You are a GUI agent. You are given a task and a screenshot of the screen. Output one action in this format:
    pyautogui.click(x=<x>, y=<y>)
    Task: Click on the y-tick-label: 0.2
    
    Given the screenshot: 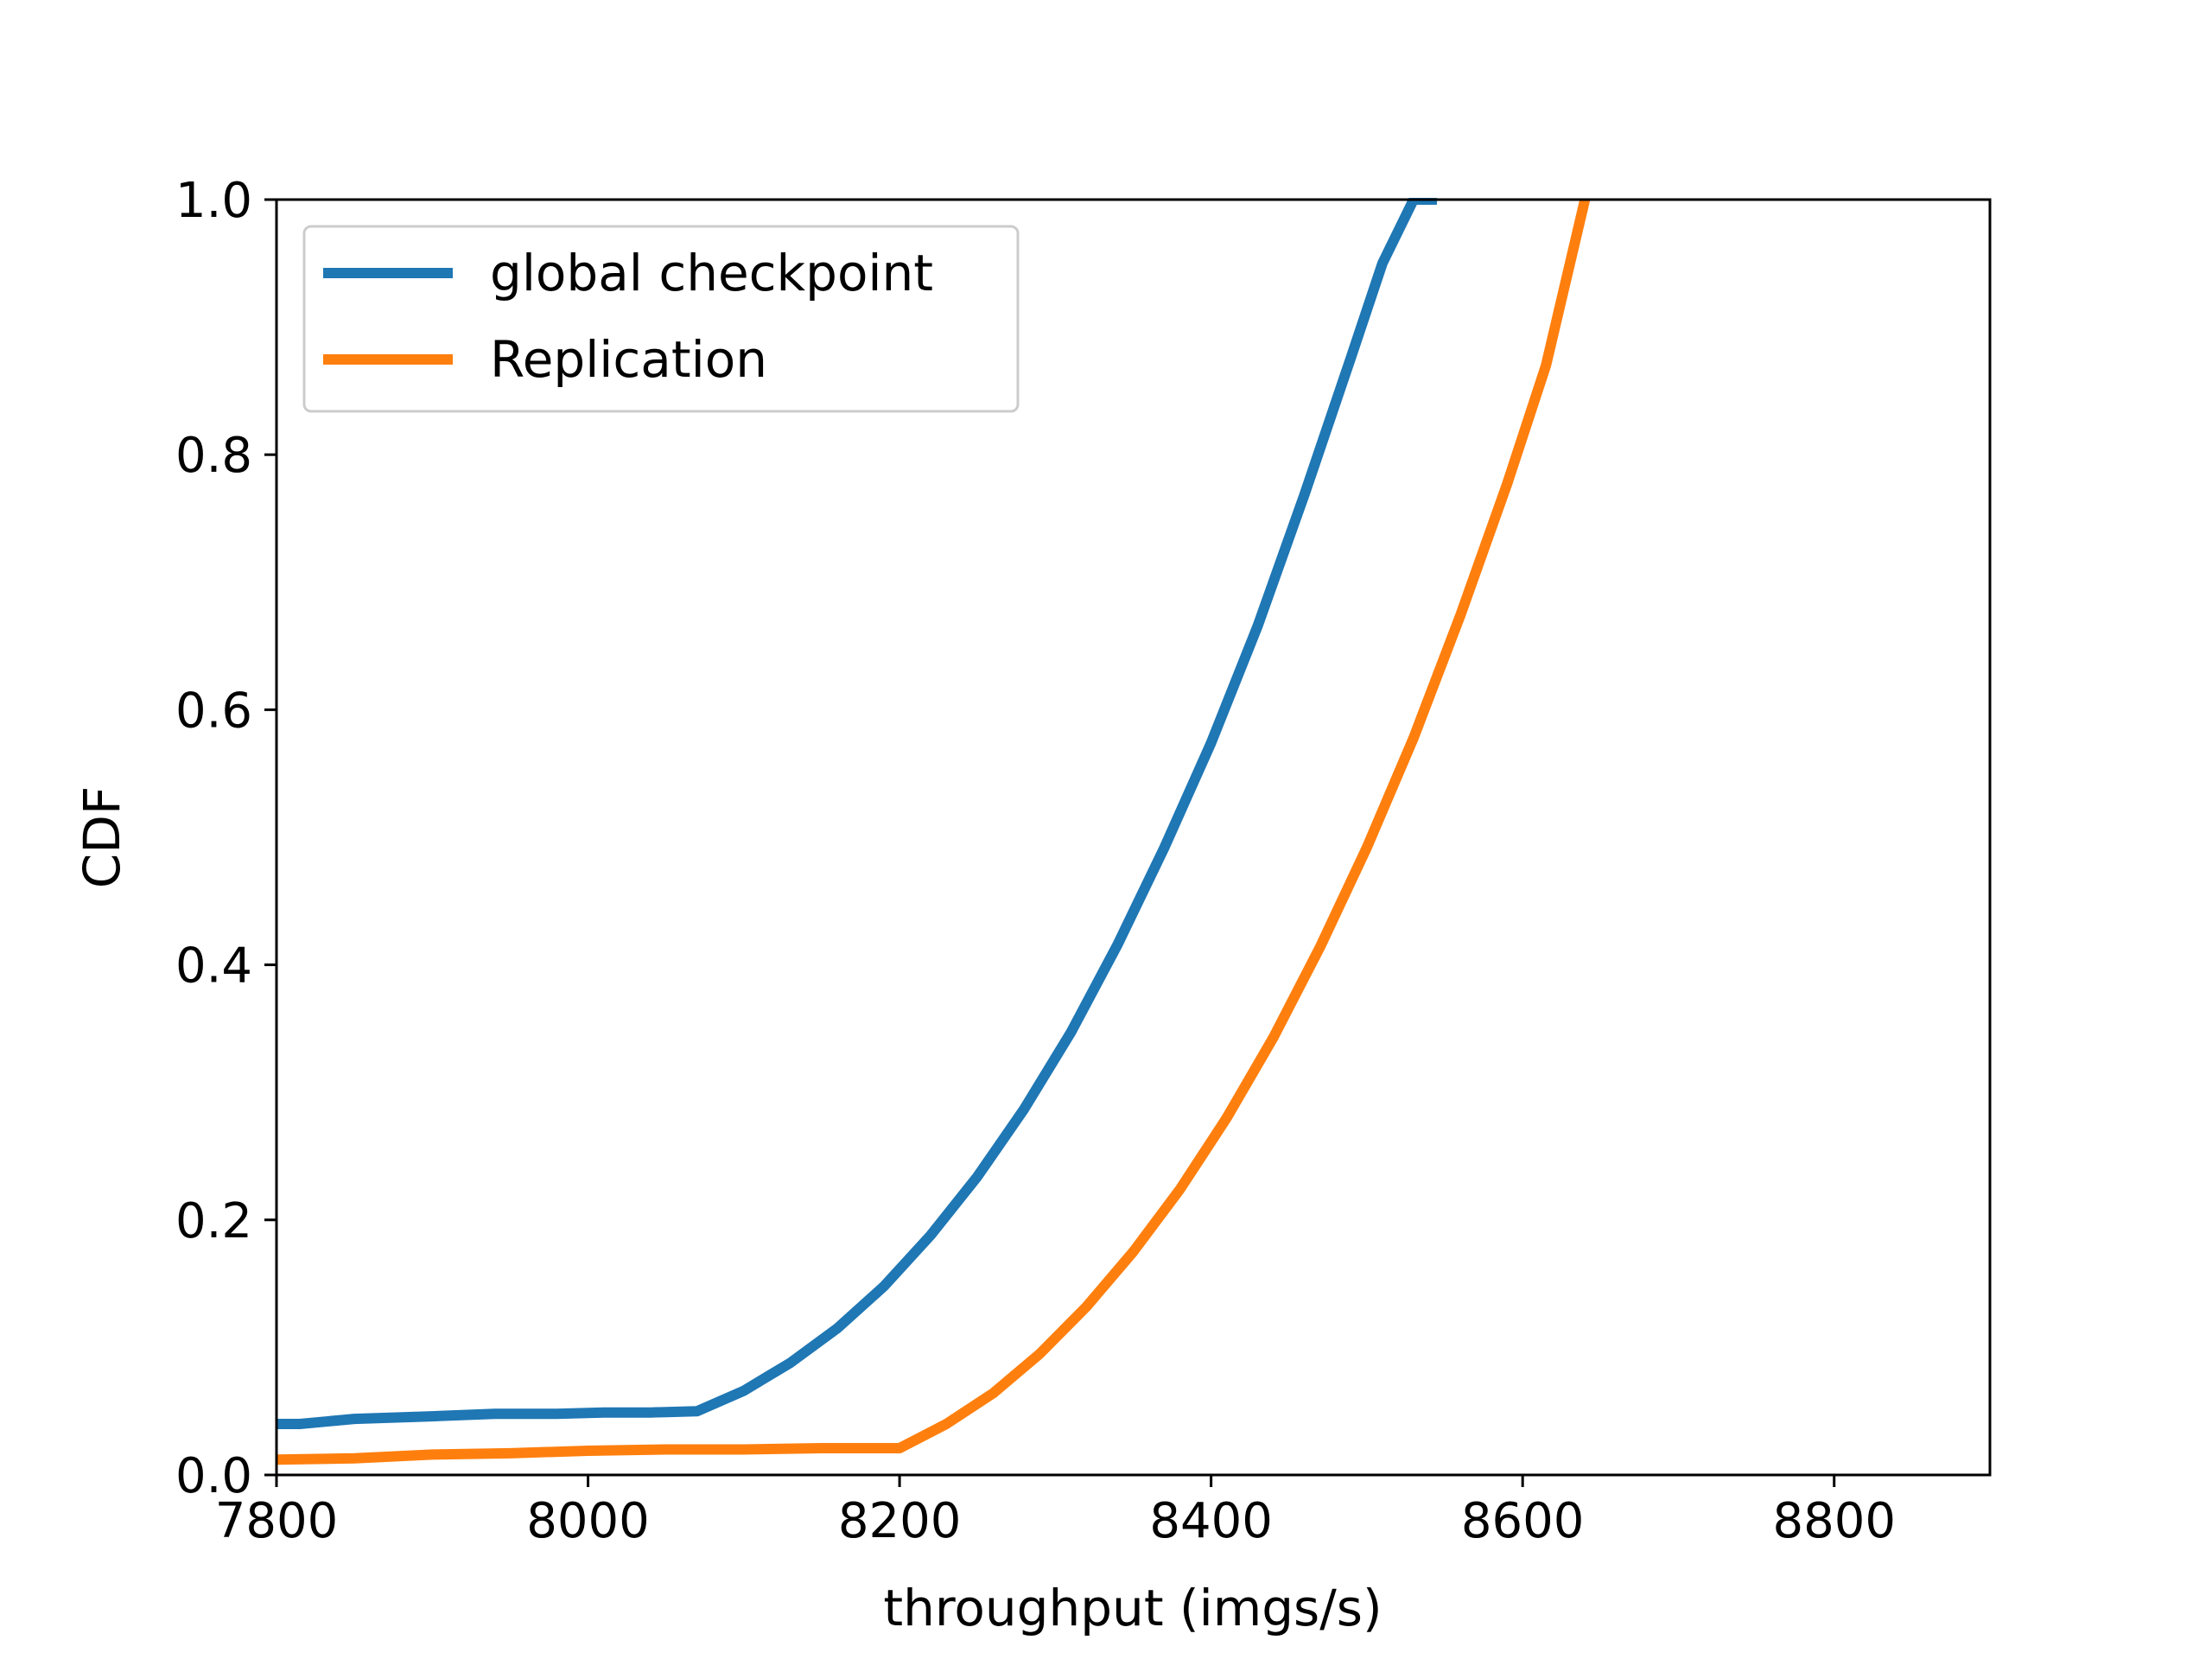 What is the action you would take?
    pyautogui.click(x=213, y=1221)
    